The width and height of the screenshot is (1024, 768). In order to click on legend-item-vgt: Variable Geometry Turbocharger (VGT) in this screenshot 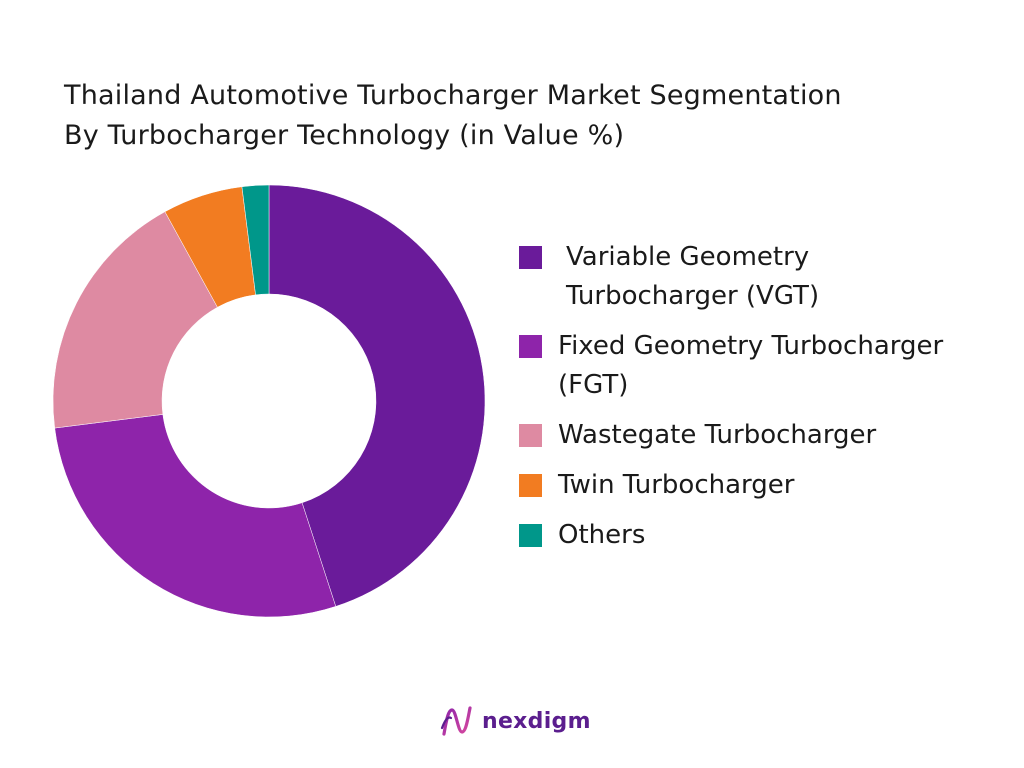, I will do `click(769, 277)`.